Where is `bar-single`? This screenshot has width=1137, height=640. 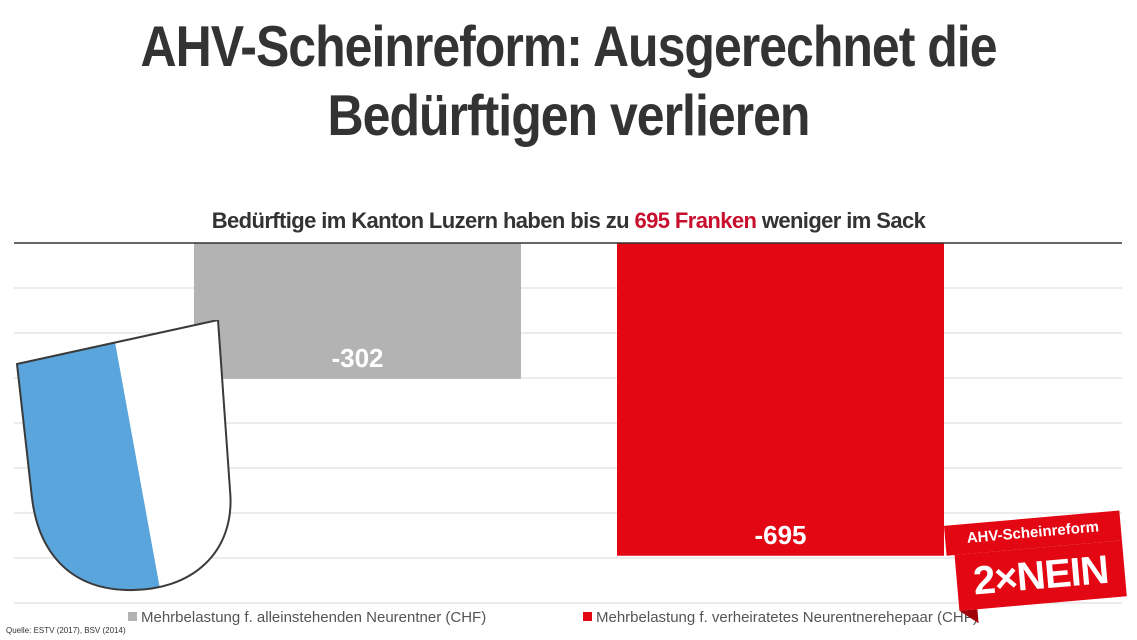
bar-single is located at coordinates (357, 311).